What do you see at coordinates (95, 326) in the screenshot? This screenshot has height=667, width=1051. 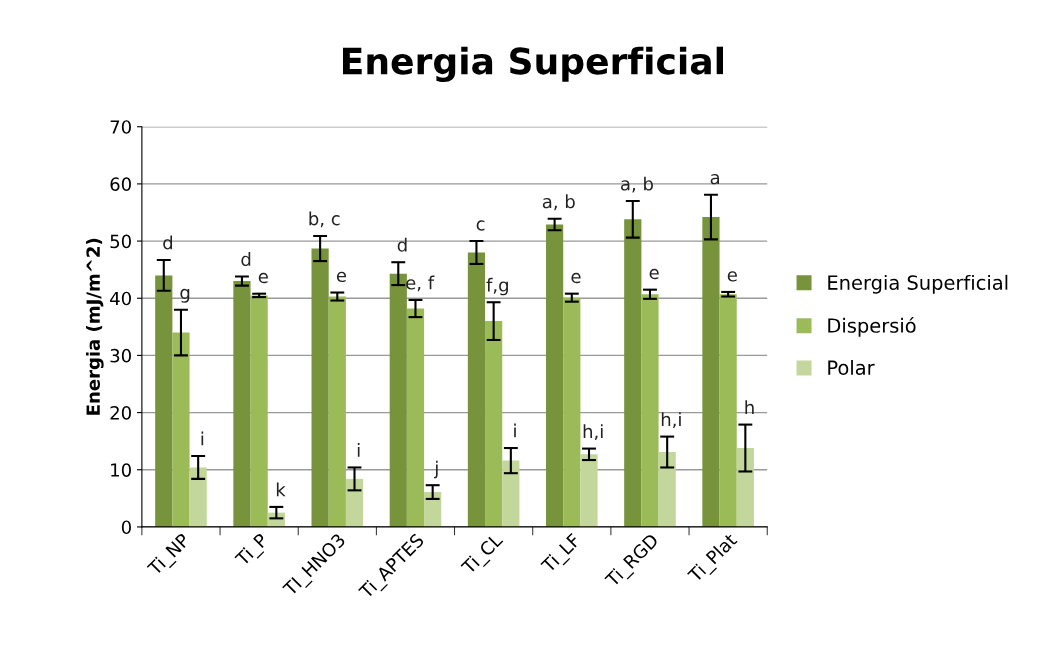 I see `y-axis-title: Energia (mJ/m^2)` at bounding box center [95, 326].